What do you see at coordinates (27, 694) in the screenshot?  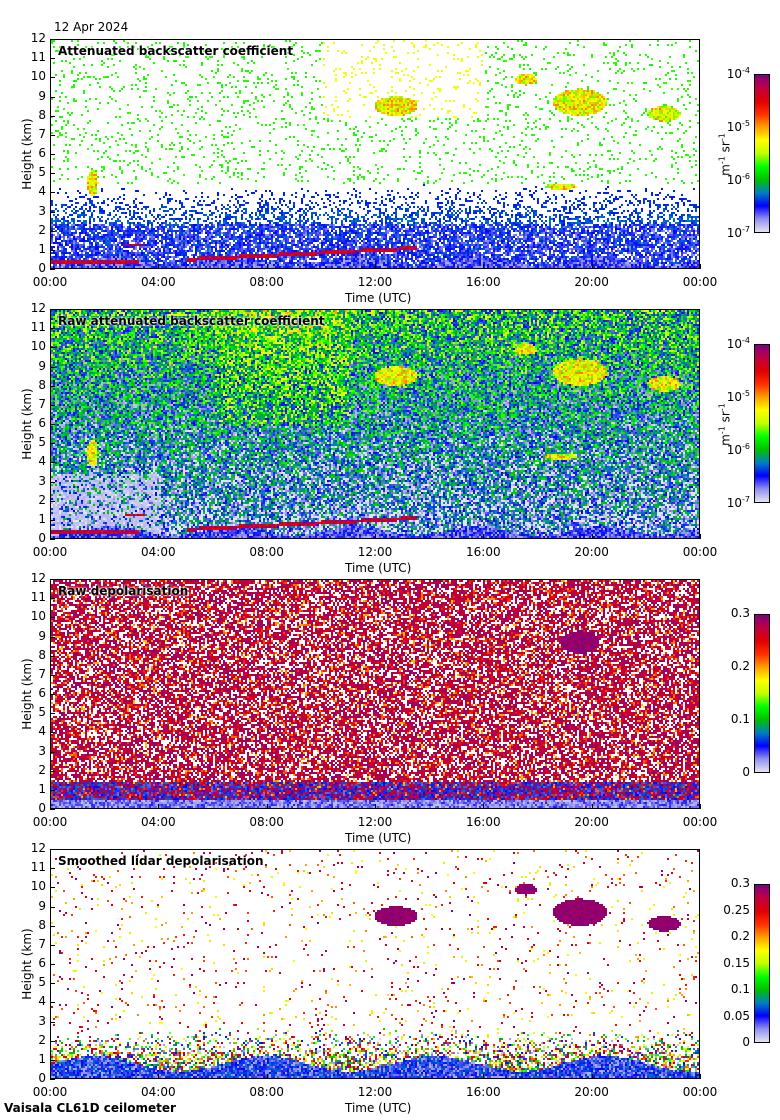 I see `y-axis-label: Height (km)` at bounding box center [27, 694].